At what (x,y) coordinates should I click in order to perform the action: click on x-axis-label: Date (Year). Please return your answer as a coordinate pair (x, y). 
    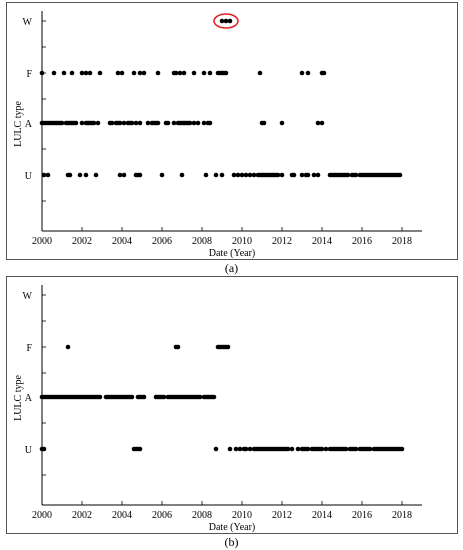
    Looking at the image, I should click on (232, 527).